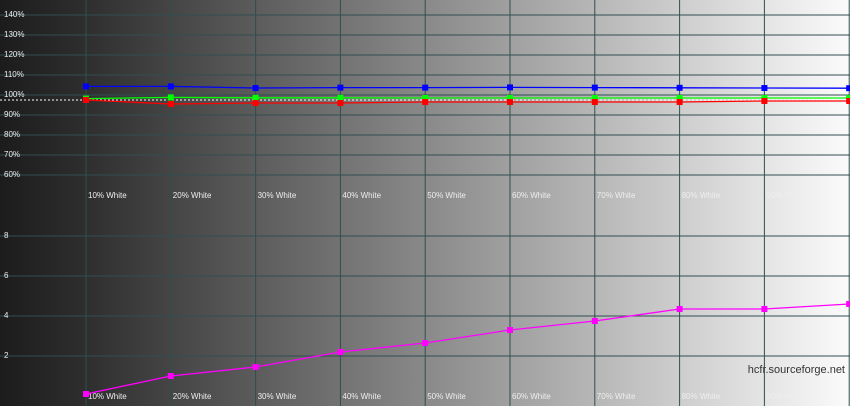  Describe the element at coordinates (12, 174) in the screenshot. I see `y-tick-label: 60%` at that location.